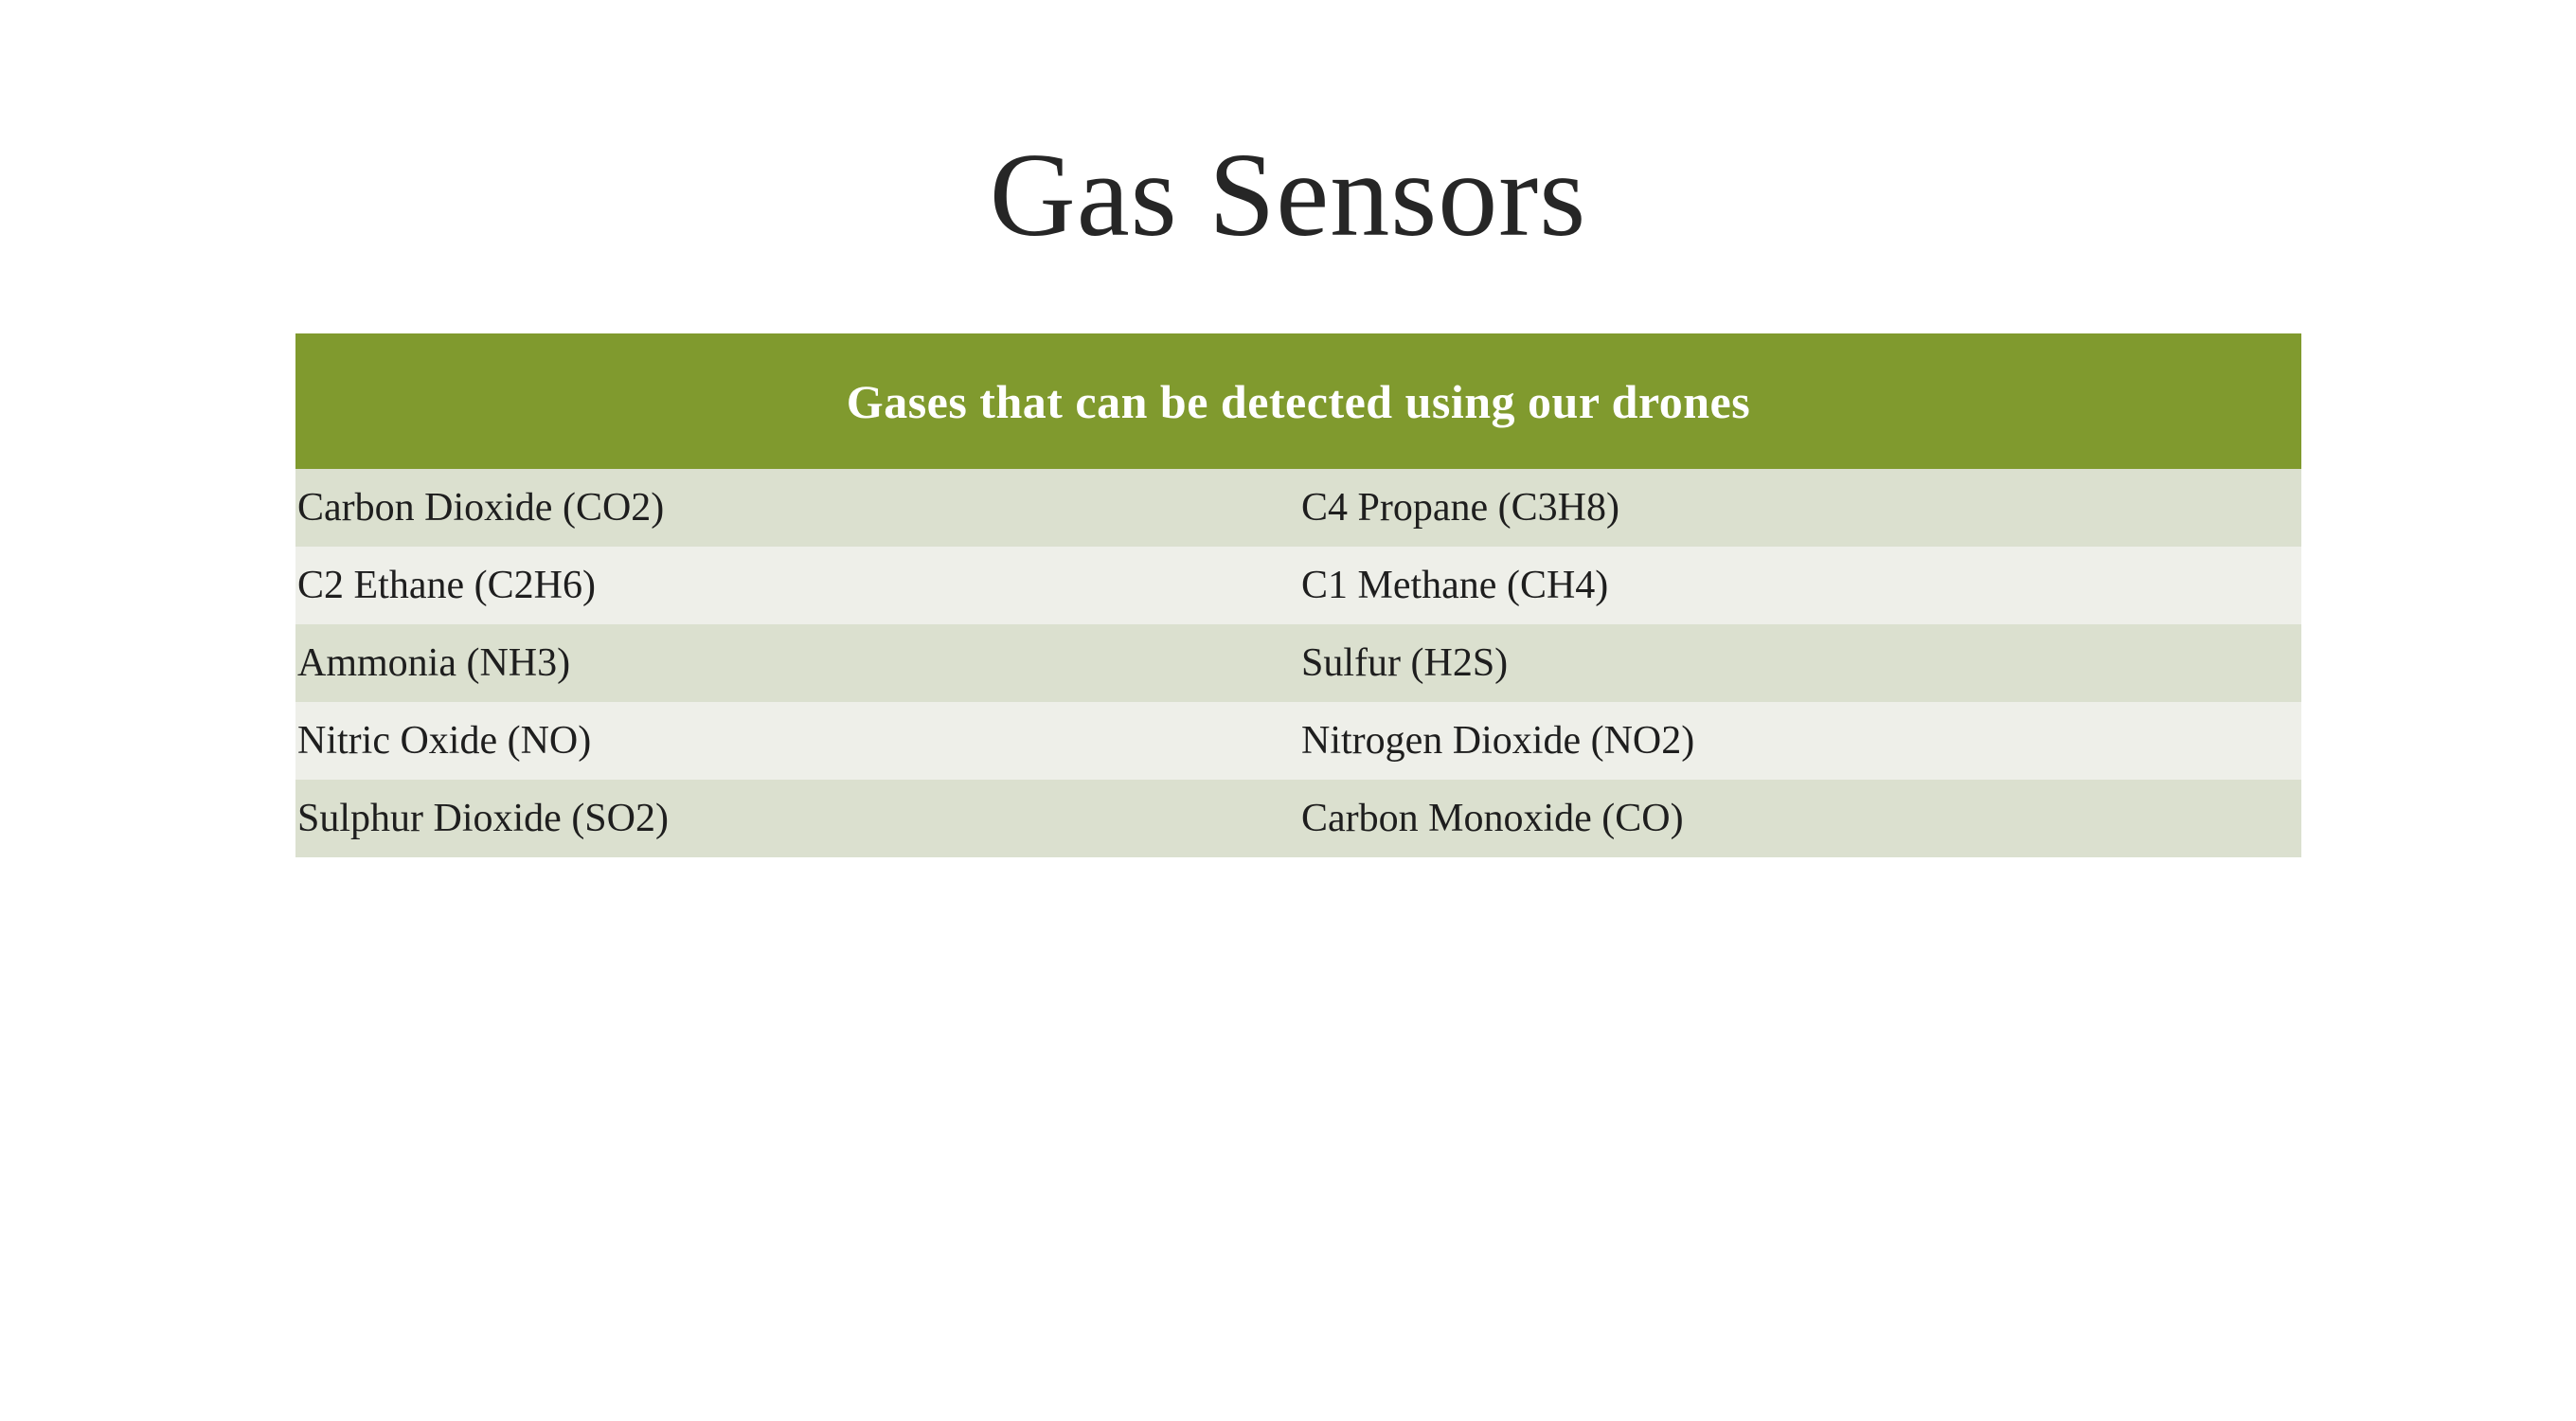 This screenshot has height=1421, width=2576. What do you see at coordinates (1800, 818) in the screenshot?
I see `table-cell: Carbon Monoxide (CO)` at bounding box center [1800, 818].